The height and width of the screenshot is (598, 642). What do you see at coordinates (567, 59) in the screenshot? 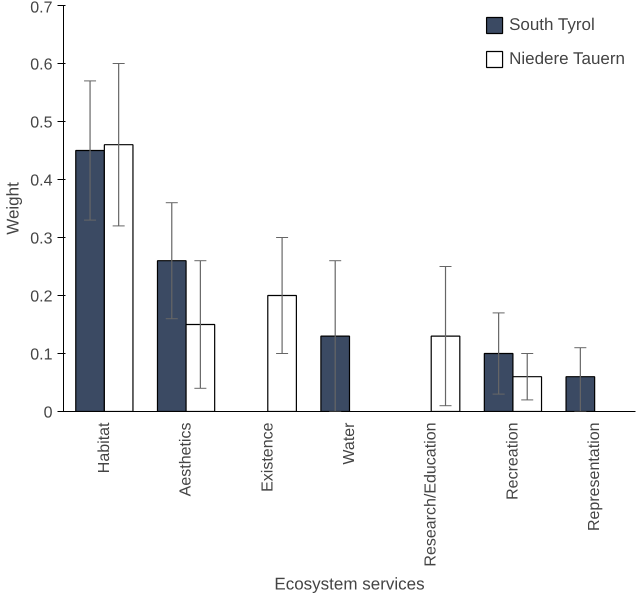
I see `legend-label: Niedere Tauern` at bounding box center [567, 59].